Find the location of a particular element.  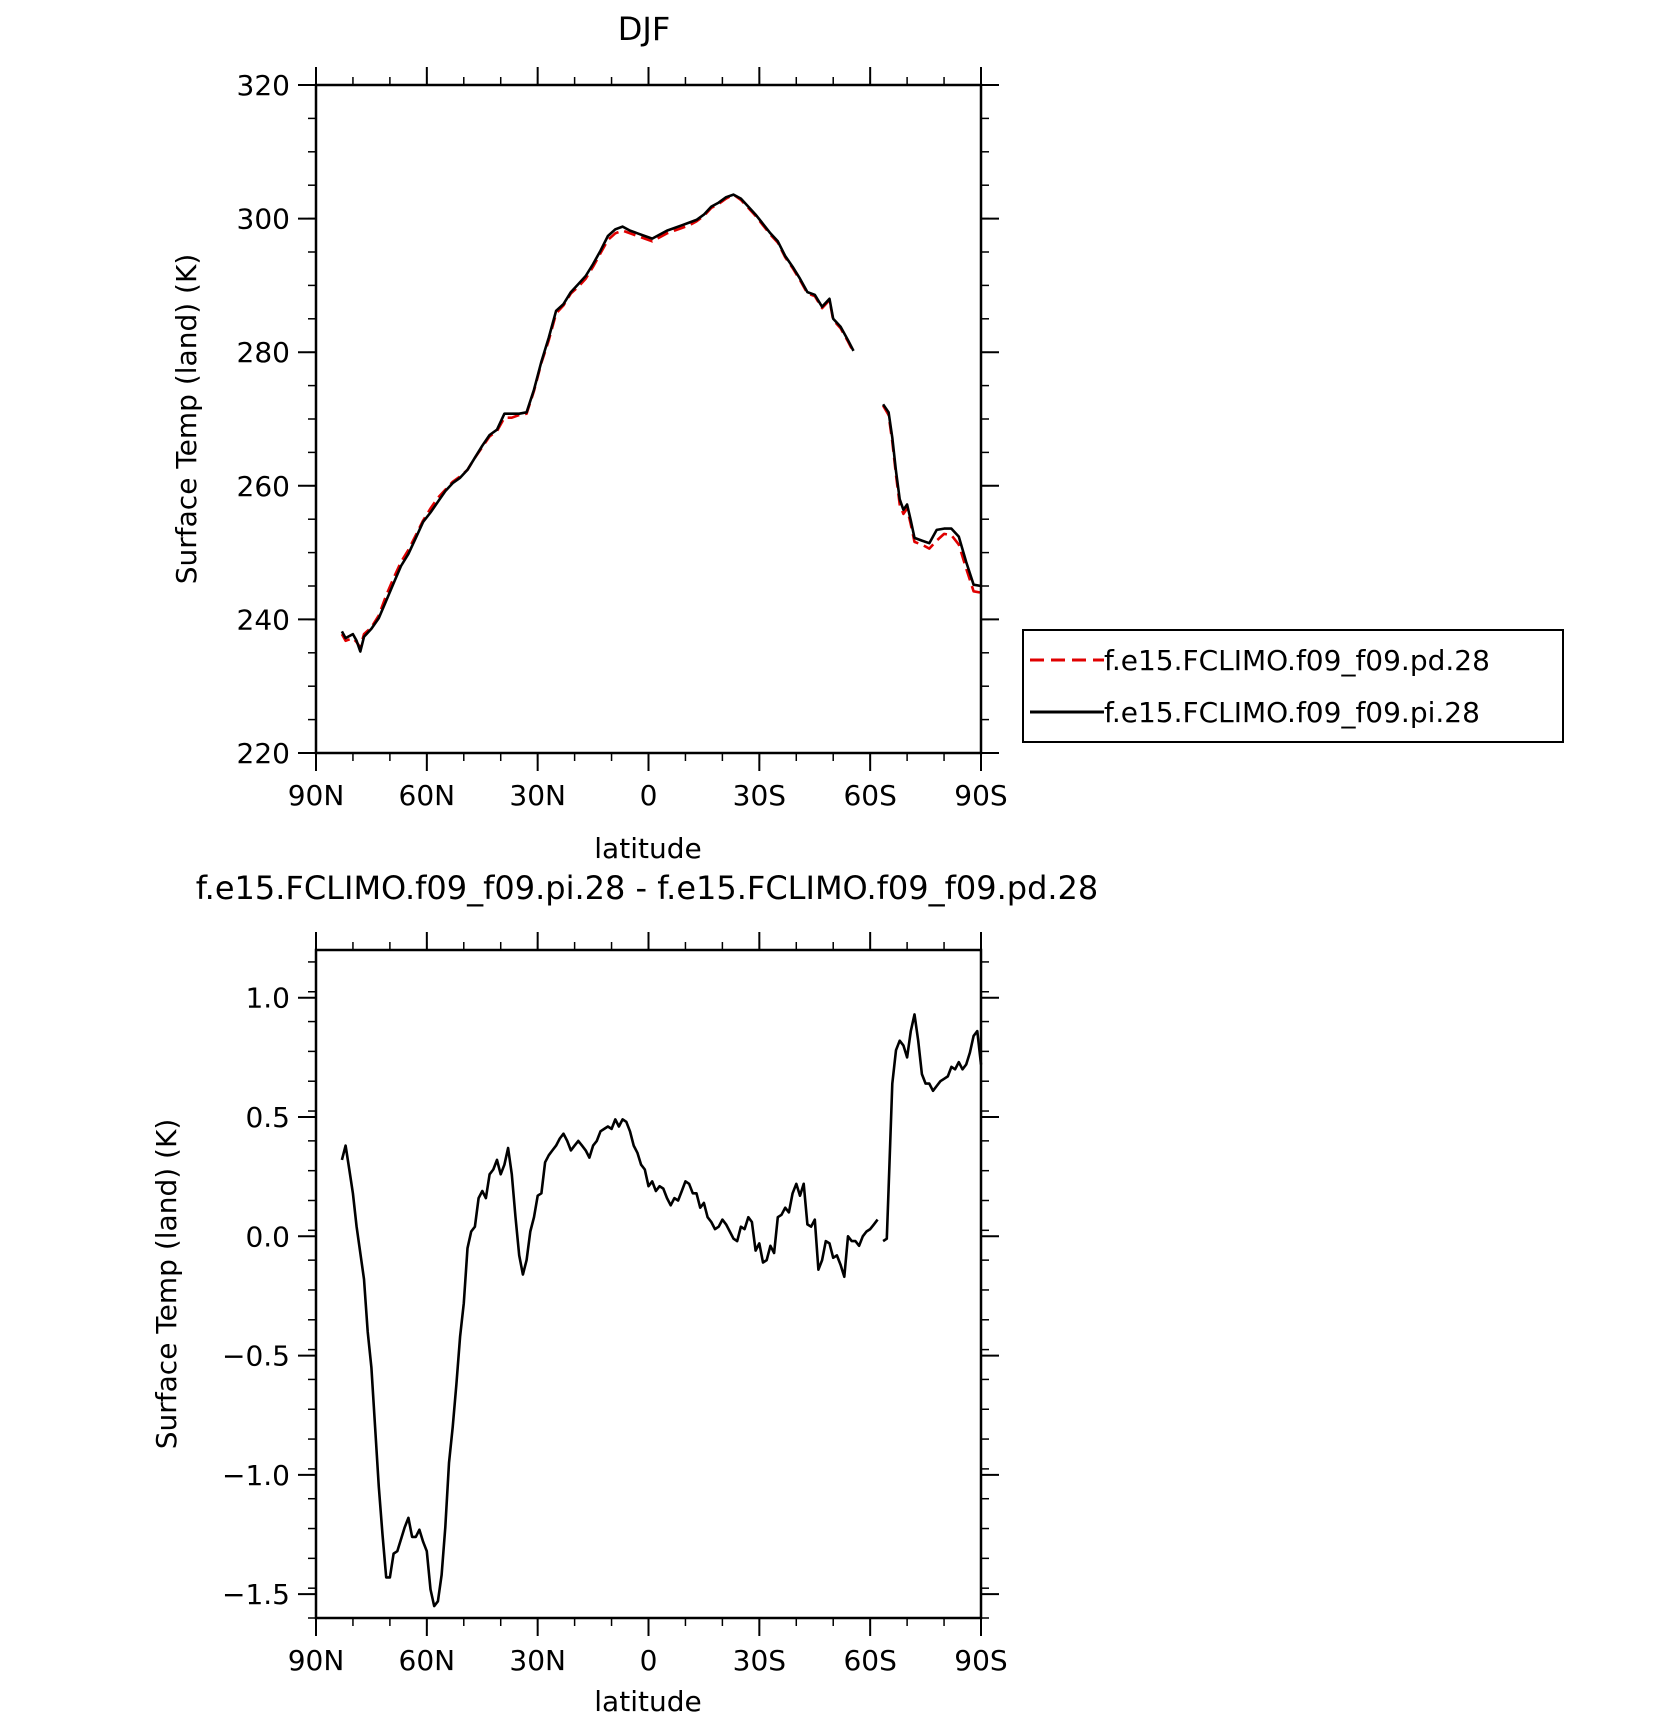

bottom-y-tick-label: 1.0 is located at coordinates (267, 998).